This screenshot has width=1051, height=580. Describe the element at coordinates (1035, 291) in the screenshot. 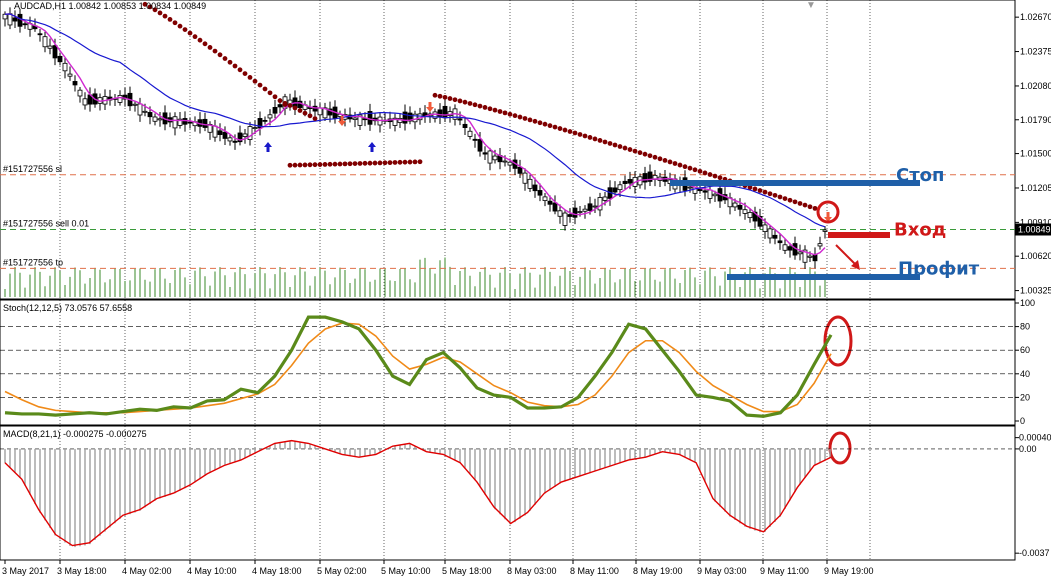

I see `price-label: 1.00325` at that location.